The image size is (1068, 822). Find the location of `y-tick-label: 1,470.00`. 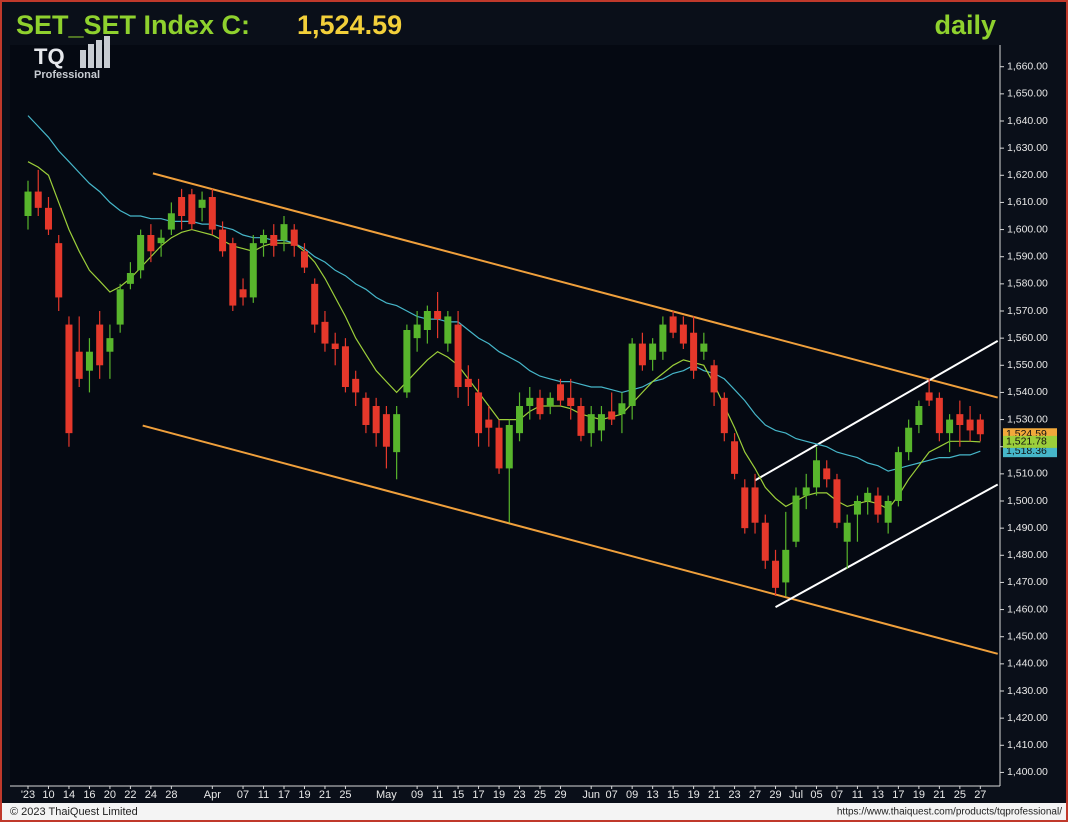

y-tick-label: 1,470.00 is located at coordinates (1027, 582).